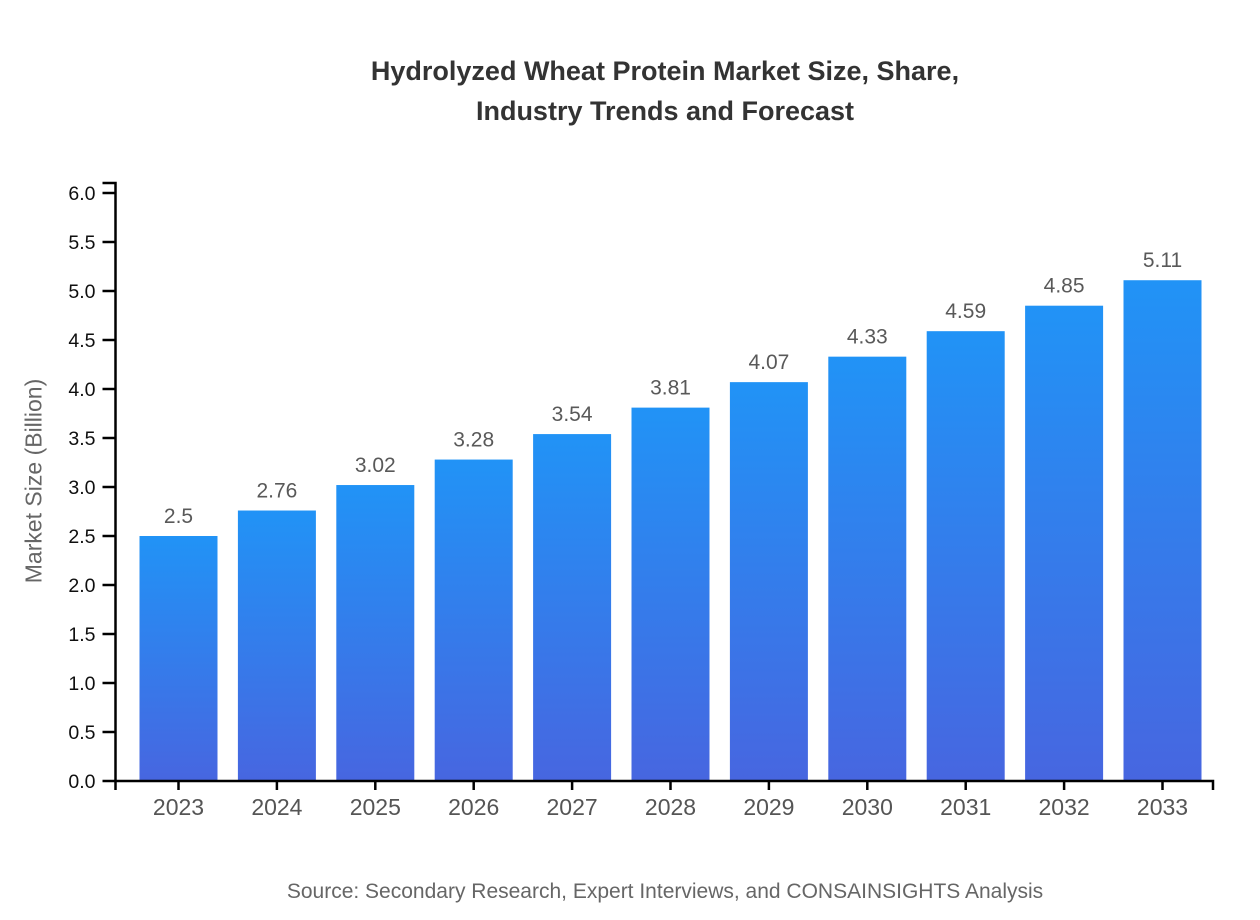  I want to click on bar-value-label: 4.85, so click(1064, 286).